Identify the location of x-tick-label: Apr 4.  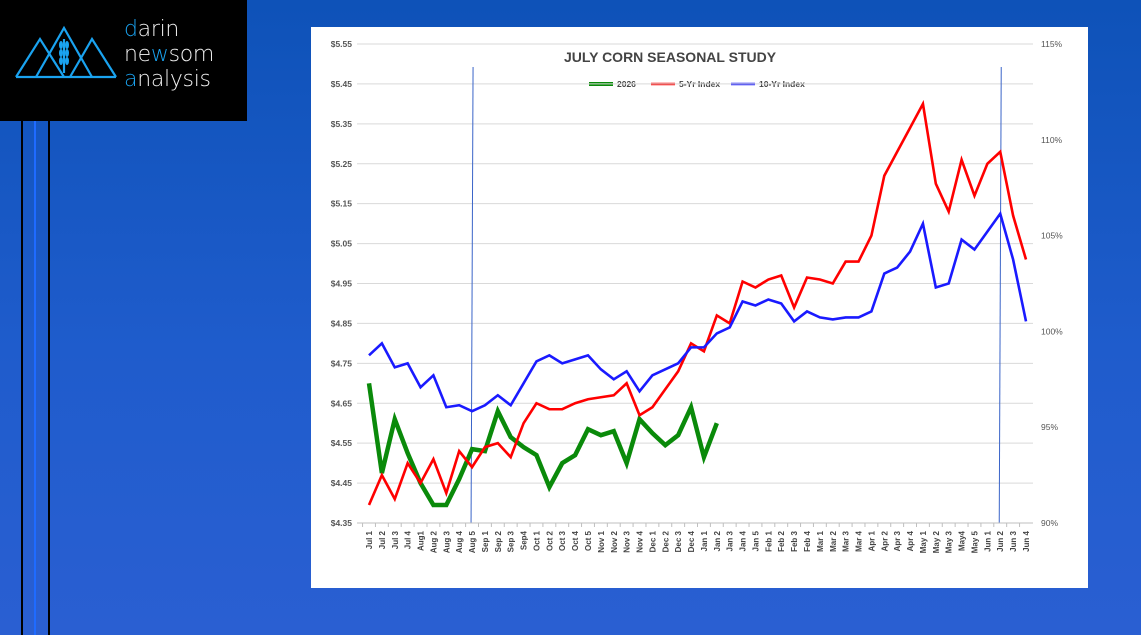
(910, 540).